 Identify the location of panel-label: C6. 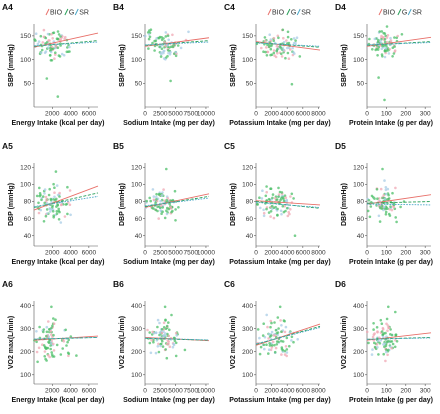
(229, 284).